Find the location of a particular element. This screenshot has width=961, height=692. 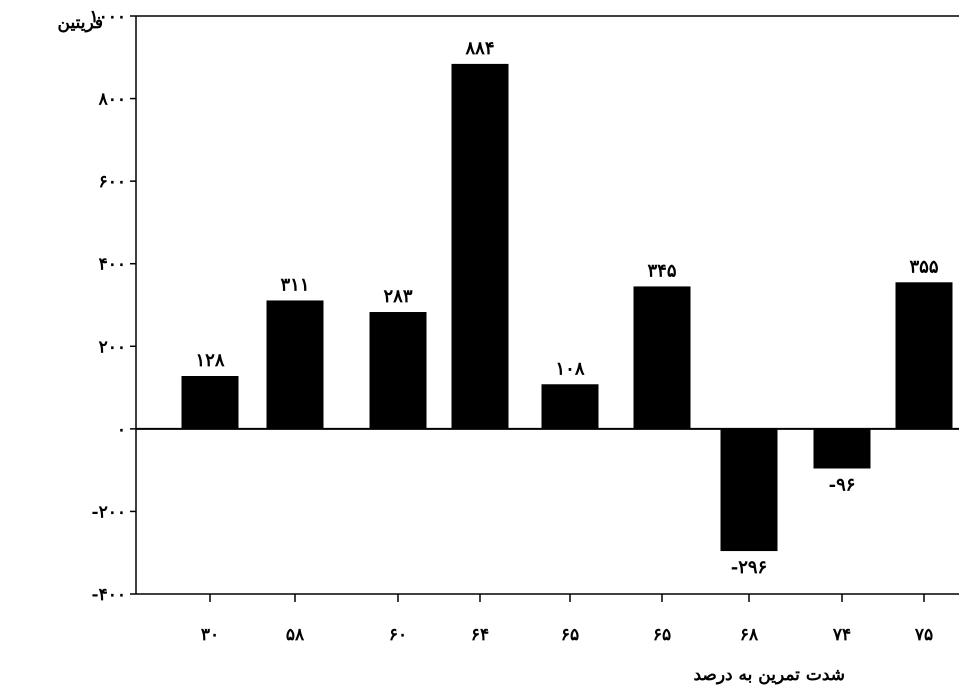

y-tick-label: ۴۰۰ is located at coordinates (112, 265).